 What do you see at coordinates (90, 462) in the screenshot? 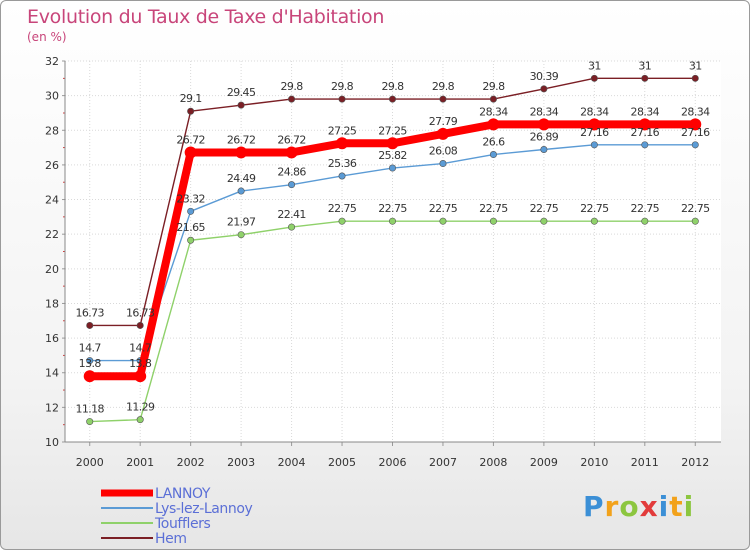
I see `x-tick-label: 2000` at bounding box center [90, 462].